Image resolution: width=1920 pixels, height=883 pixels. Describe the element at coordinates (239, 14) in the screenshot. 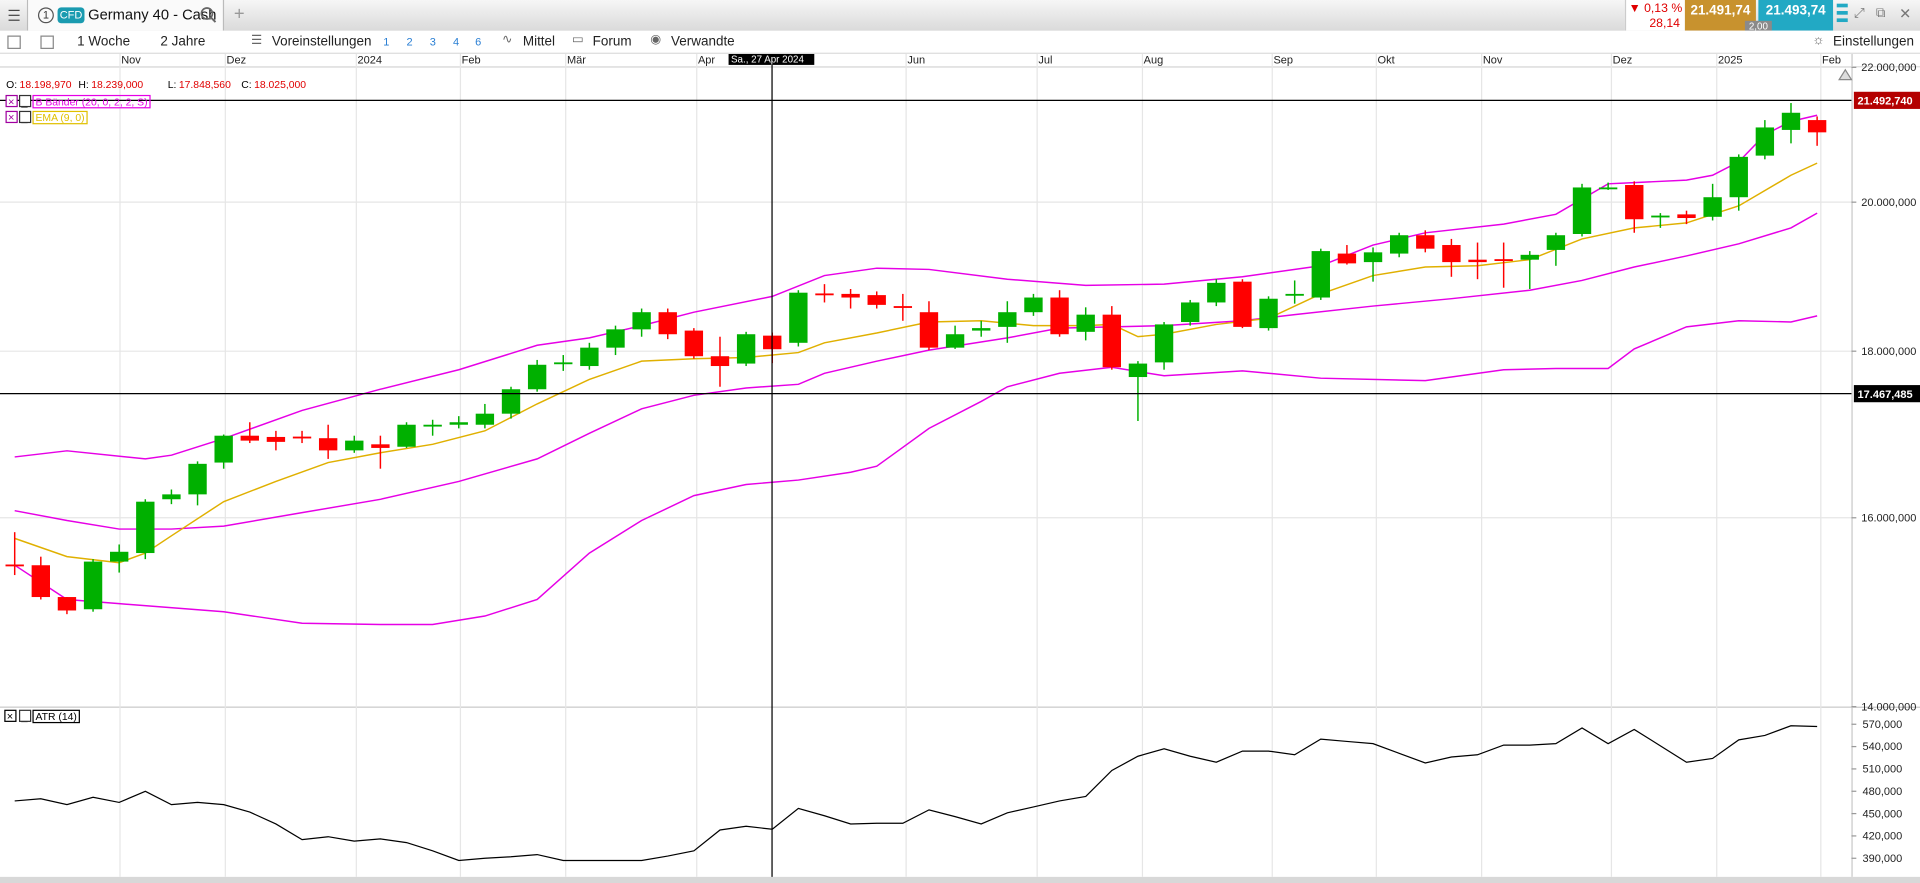

I see `add-tab: +` at that location.